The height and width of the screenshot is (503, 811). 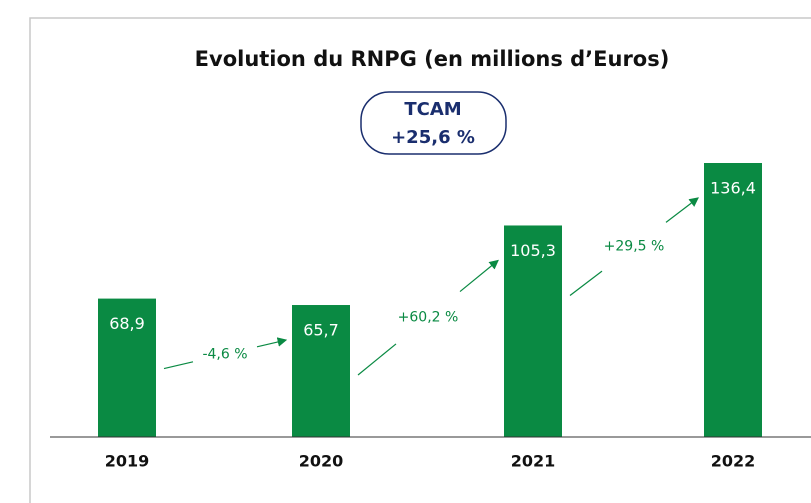 I want to click on chart-title: Evolution du RNPG (en millions d’Euros), so click(x=432, y=59).